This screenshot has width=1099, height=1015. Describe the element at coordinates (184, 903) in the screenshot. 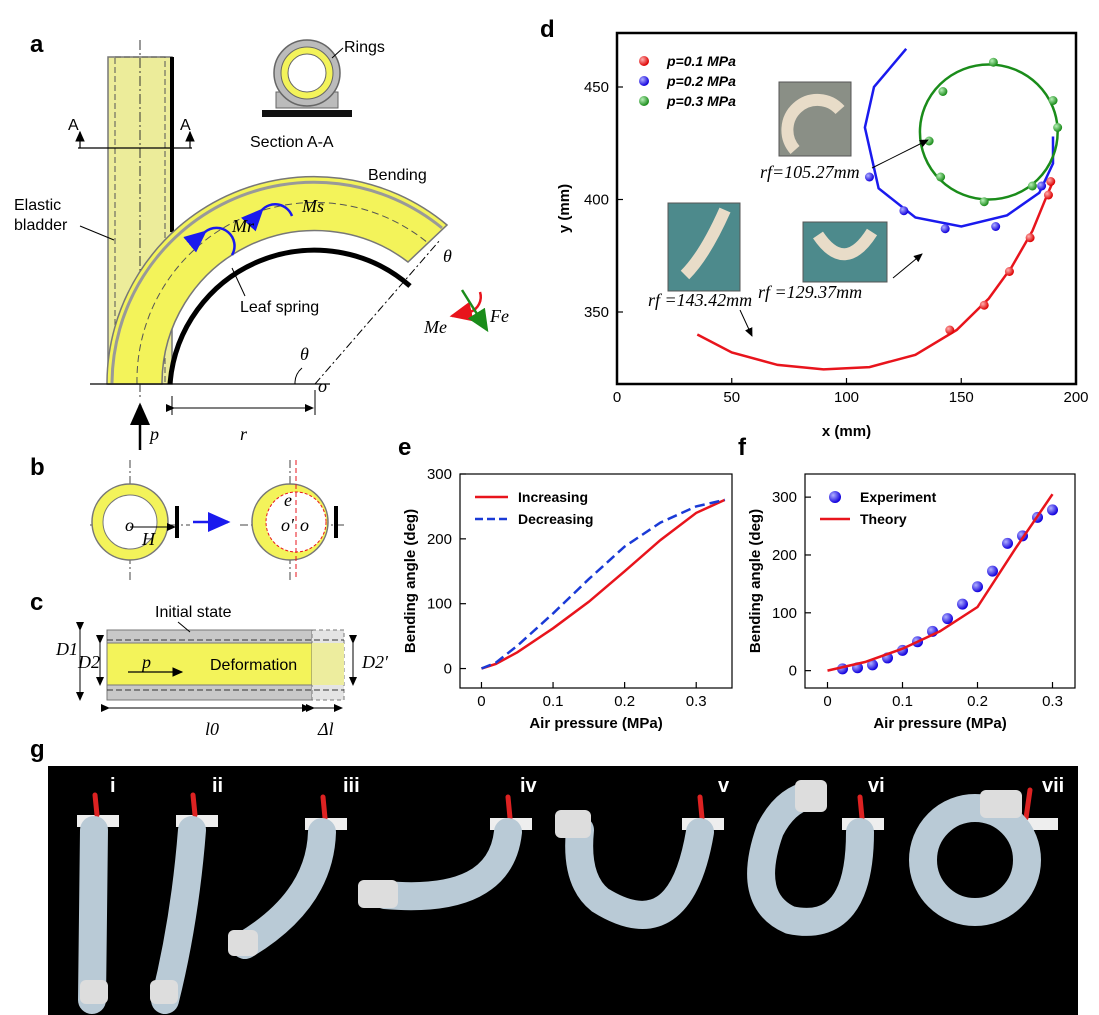

I see `actuator-ii` at that location.